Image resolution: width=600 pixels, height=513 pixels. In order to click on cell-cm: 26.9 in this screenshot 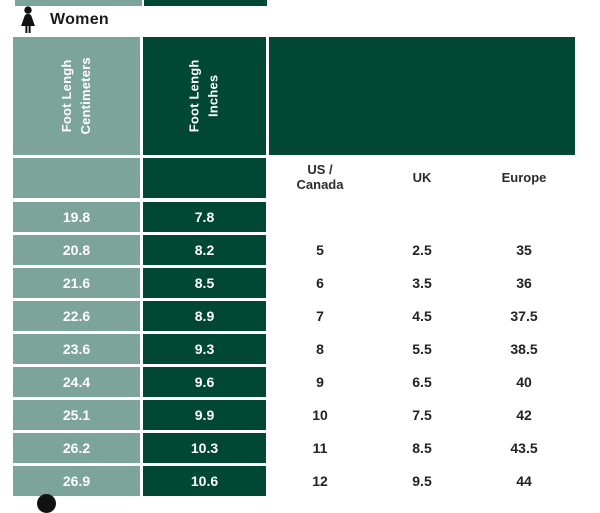, I will do `click(76, 481)`.